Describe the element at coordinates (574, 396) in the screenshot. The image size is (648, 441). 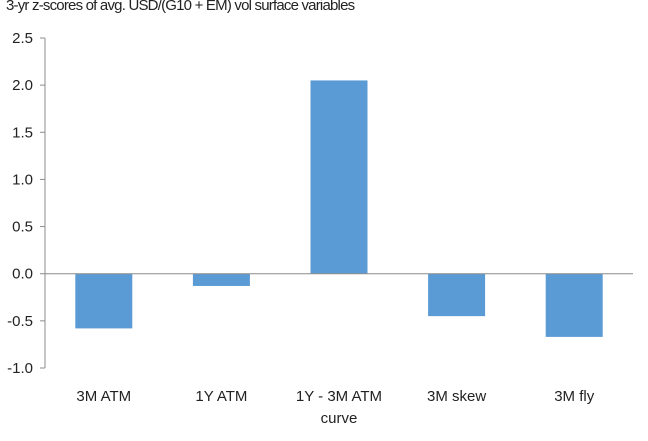
I see `x-tick-label: 3M fly` at that location.